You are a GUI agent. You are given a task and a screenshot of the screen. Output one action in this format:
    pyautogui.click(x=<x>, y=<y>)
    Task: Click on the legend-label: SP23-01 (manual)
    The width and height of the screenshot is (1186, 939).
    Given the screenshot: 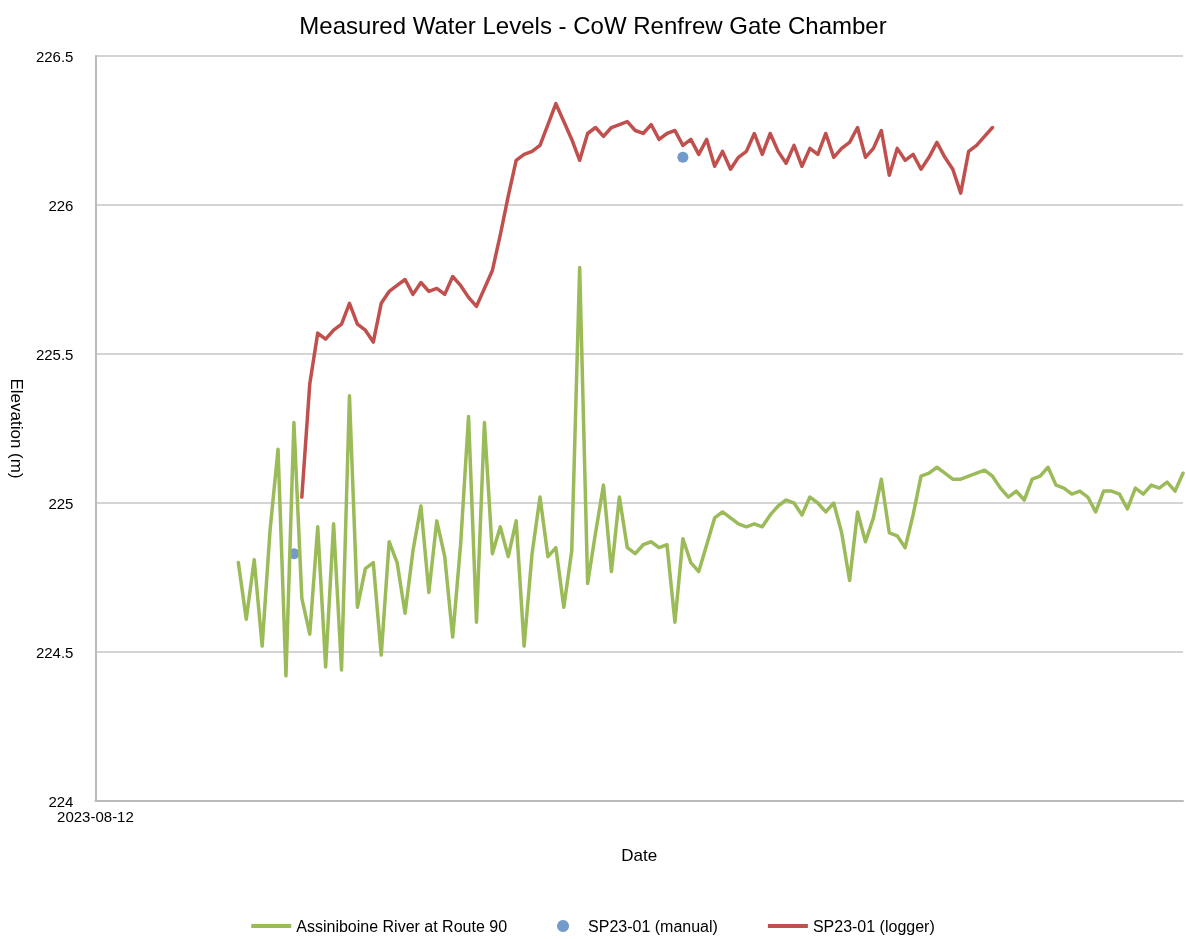 What is the action you would take?
    pyautogui.click(x=653, y=926)
    